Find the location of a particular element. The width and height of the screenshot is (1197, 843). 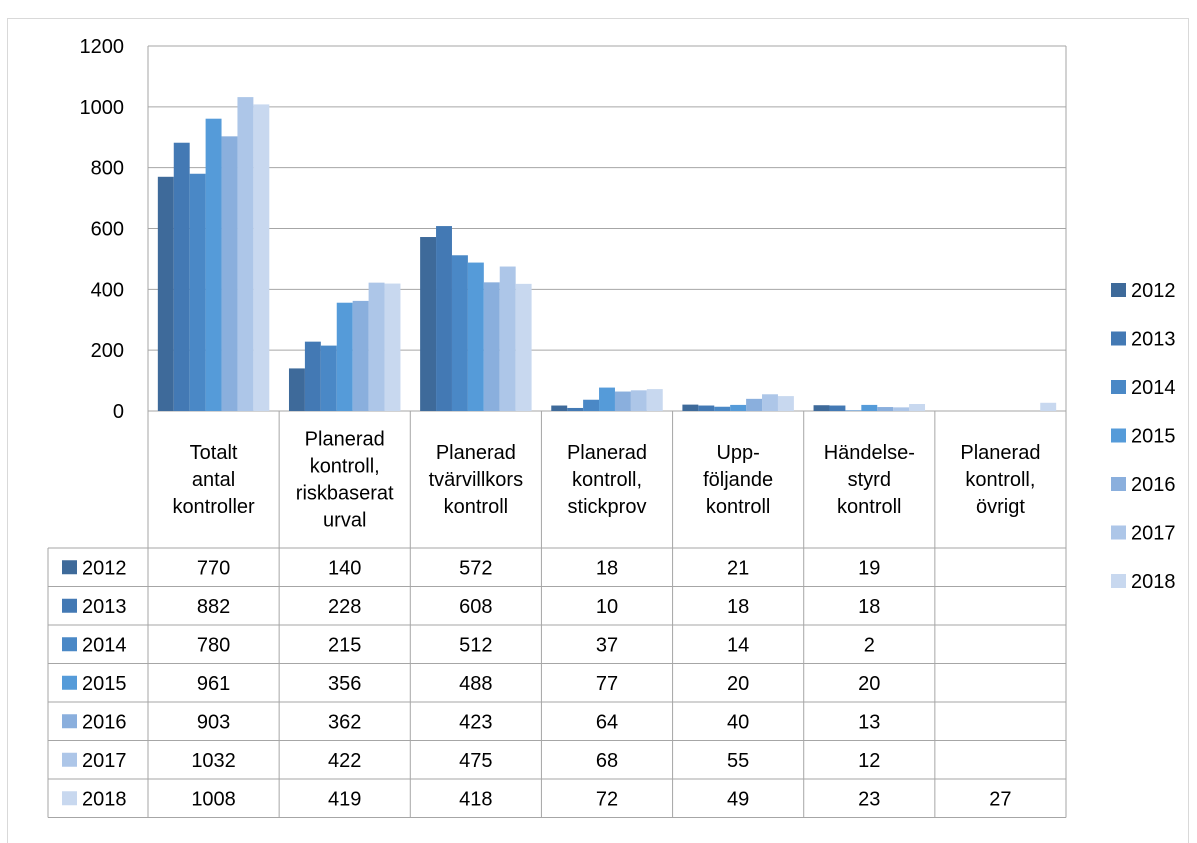

legend-label: 2017 is located at coordinates (1153, 534).